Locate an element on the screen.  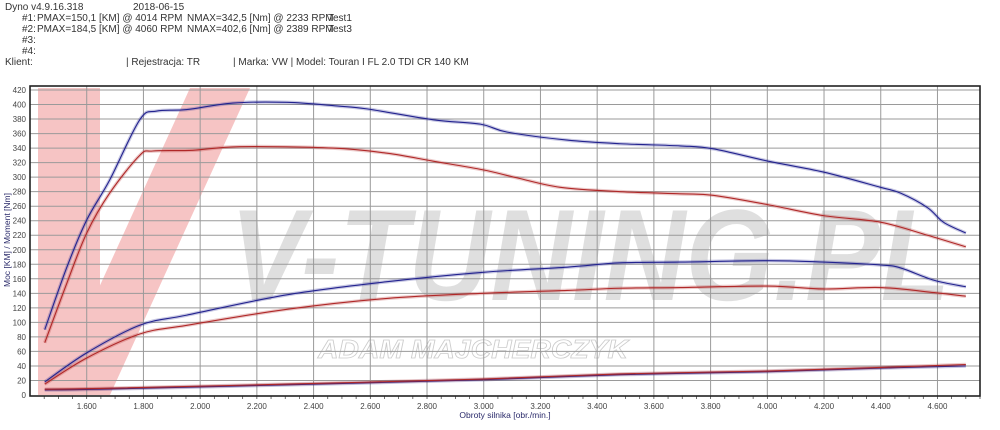
test-date: 2018-06-15 is located at coordinates (159, 7).